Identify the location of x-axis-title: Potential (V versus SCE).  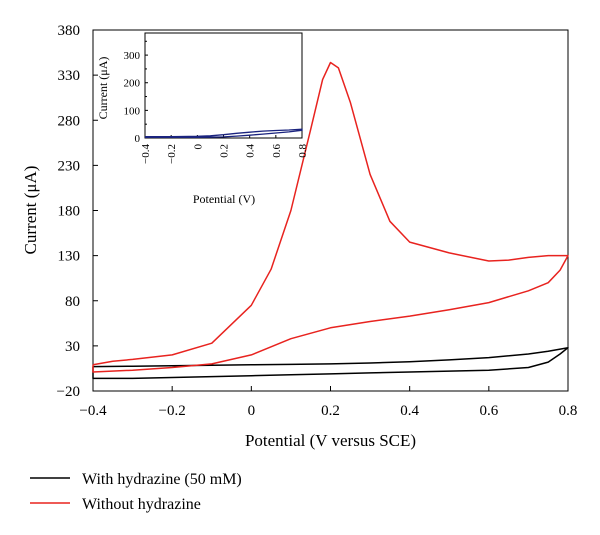
(330, 440).